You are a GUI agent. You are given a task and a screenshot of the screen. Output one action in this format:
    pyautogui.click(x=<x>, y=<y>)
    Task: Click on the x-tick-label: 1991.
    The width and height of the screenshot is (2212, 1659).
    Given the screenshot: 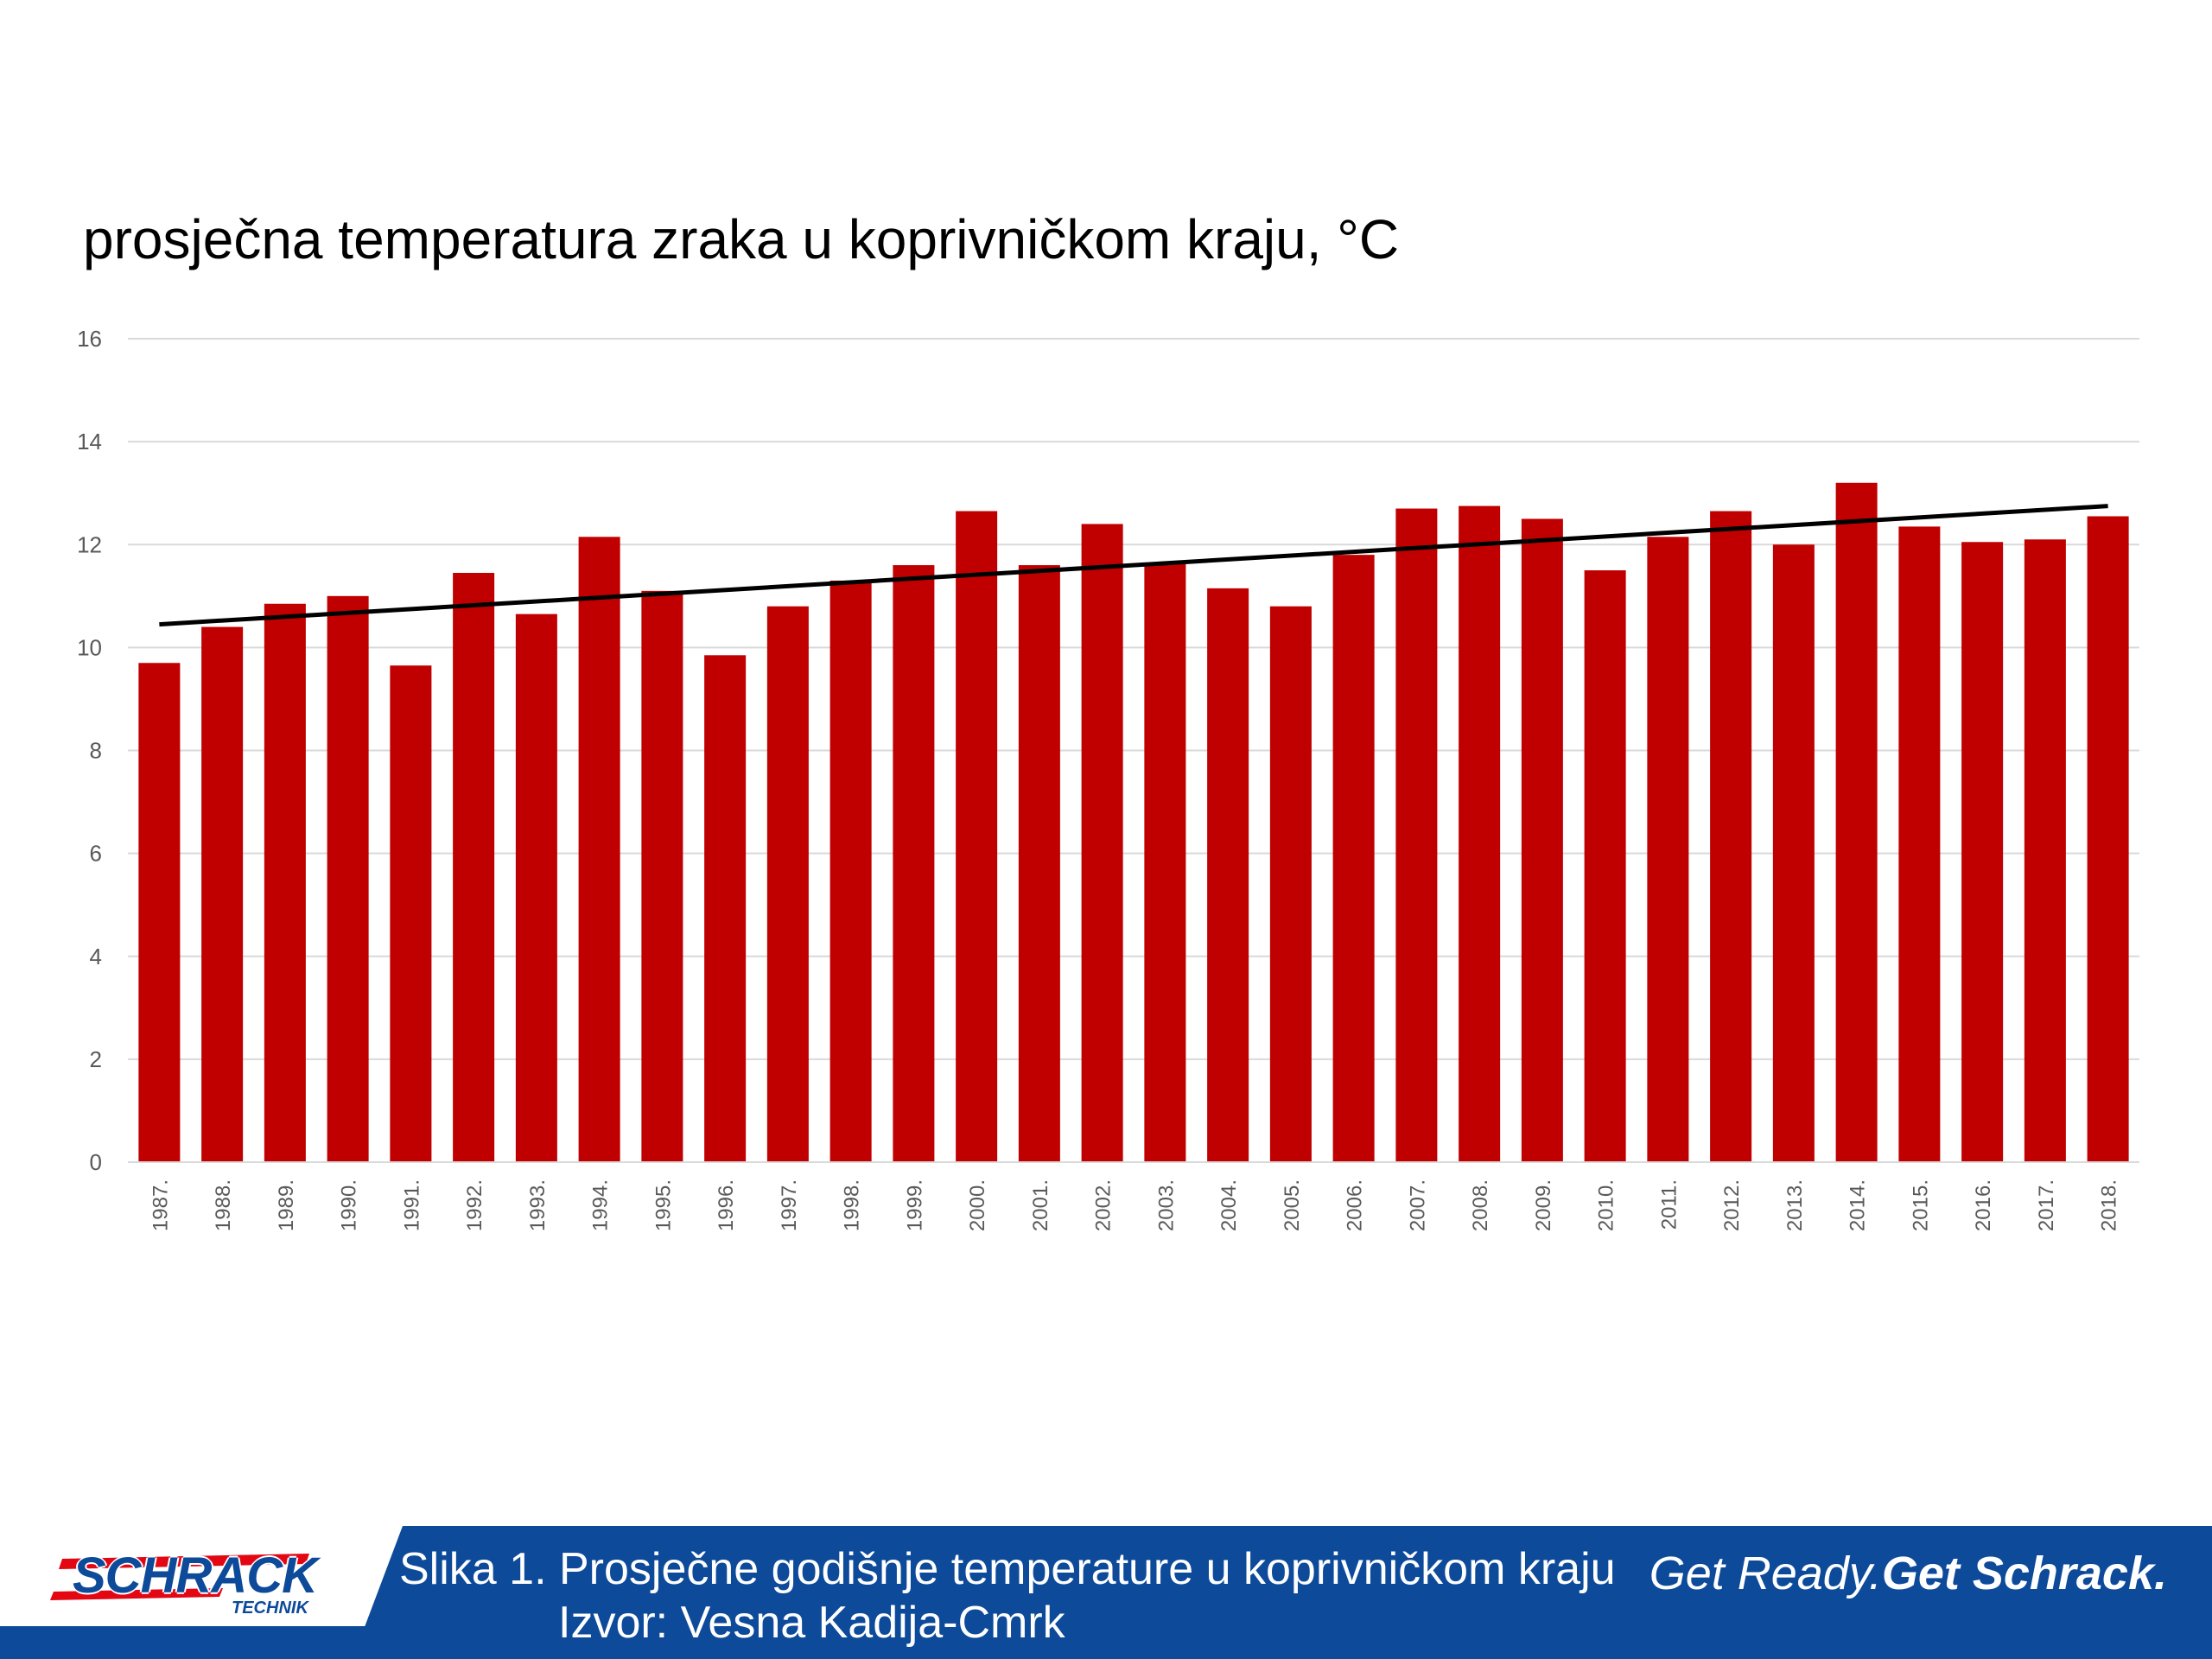 What is the action you would take?
    pyautogui.click(x=411, y=1205)
    